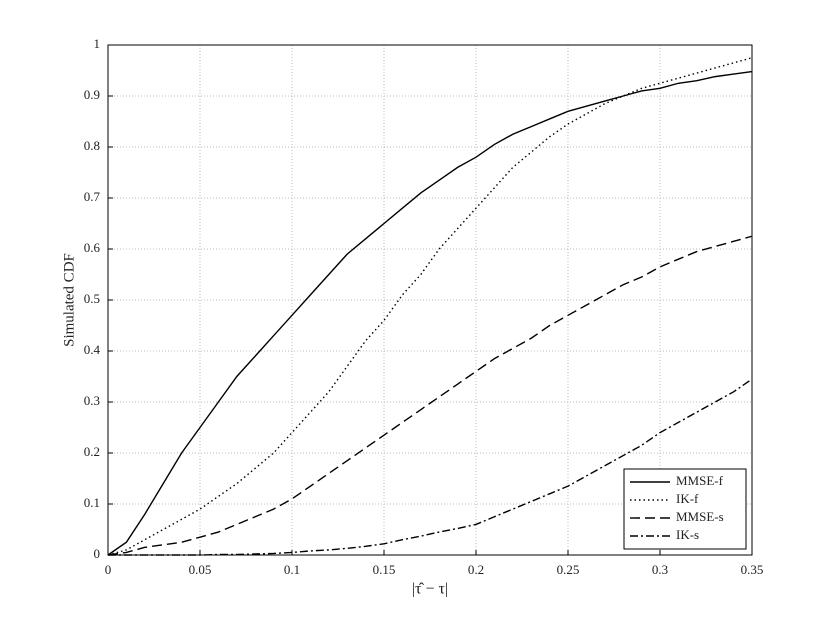 The height and width of the screenshot is (623, 830). I want to click on y-tick-label: 0.8, so click(92, 145).